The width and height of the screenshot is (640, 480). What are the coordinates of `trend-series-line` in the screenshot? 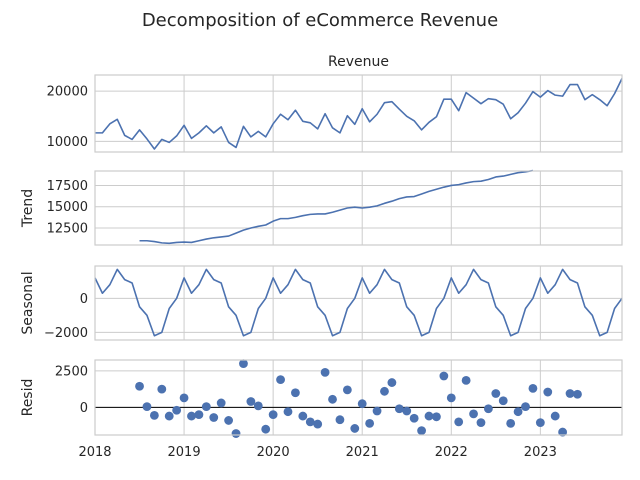 It's located at (336, 207).